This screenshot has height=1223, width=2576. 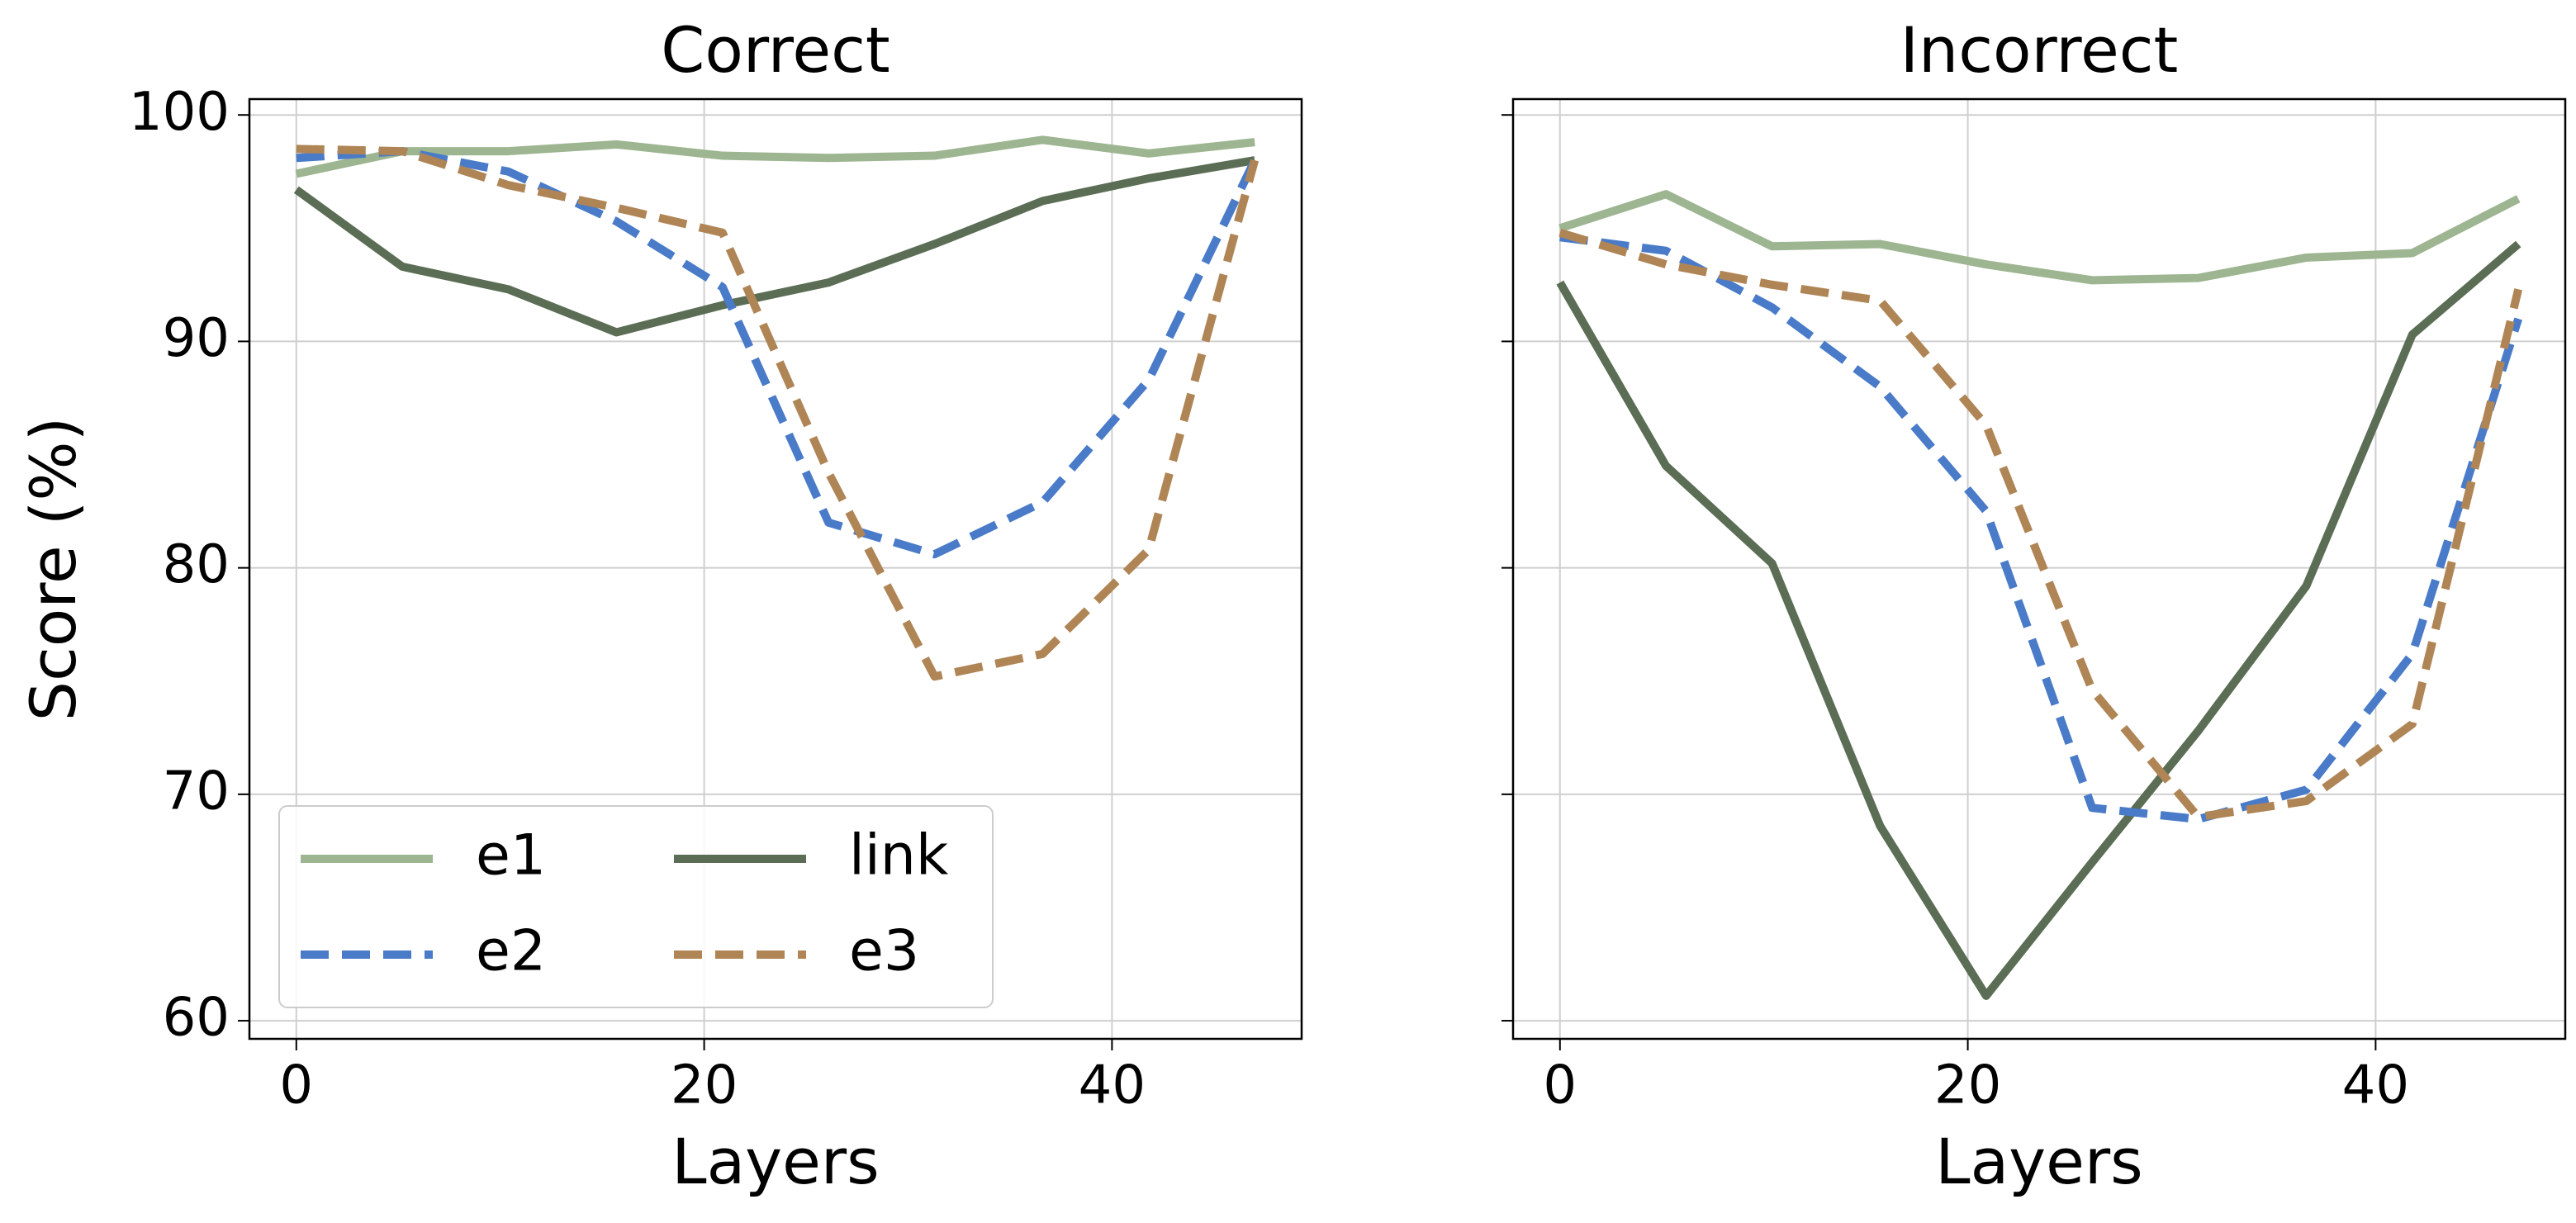 What do you see at coordinates (775, 50) in the screenshot?
I see `chart-title: Correct` at bounding box center [775, 50].